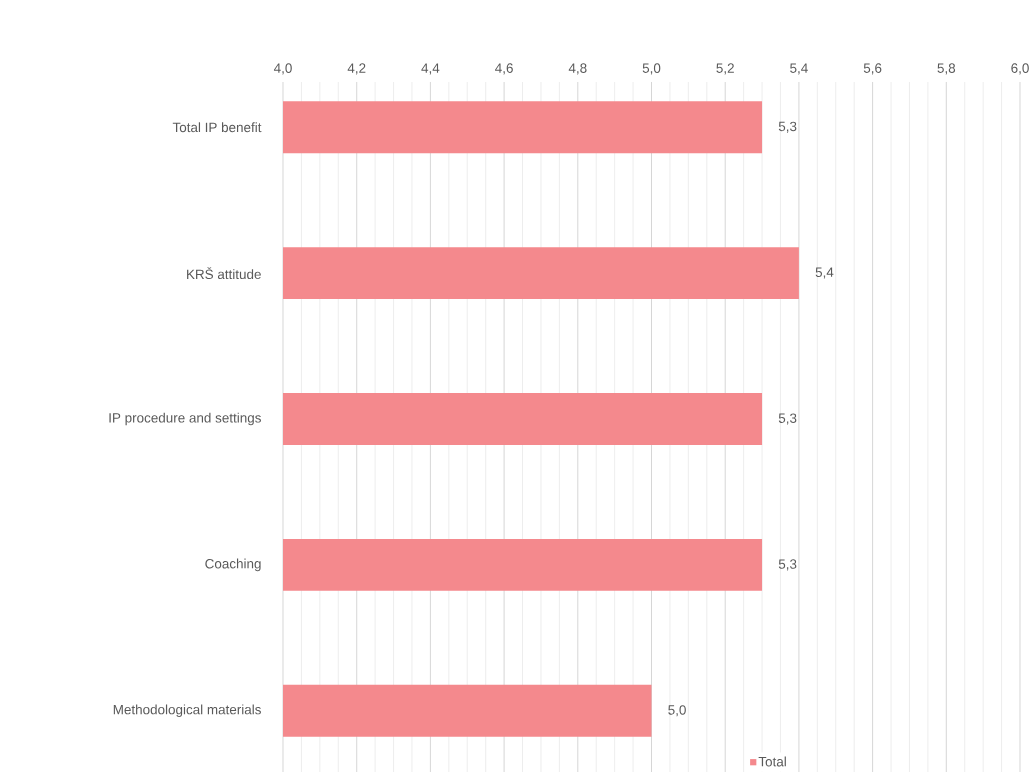 The width and height of the screenshot is (1036, 775). Describe the element at coordinates (772, 761) in the screenshot. I see `legend-label: Total` at that location.